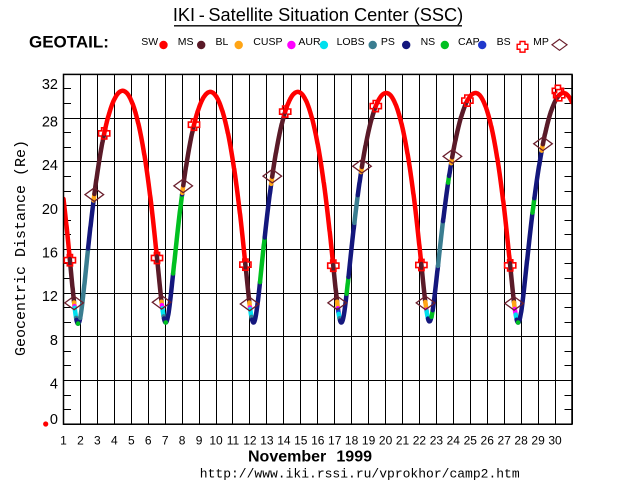 This screenshot has height=500, width=636. I want to click on svg-text: 30, so click(555, 441).